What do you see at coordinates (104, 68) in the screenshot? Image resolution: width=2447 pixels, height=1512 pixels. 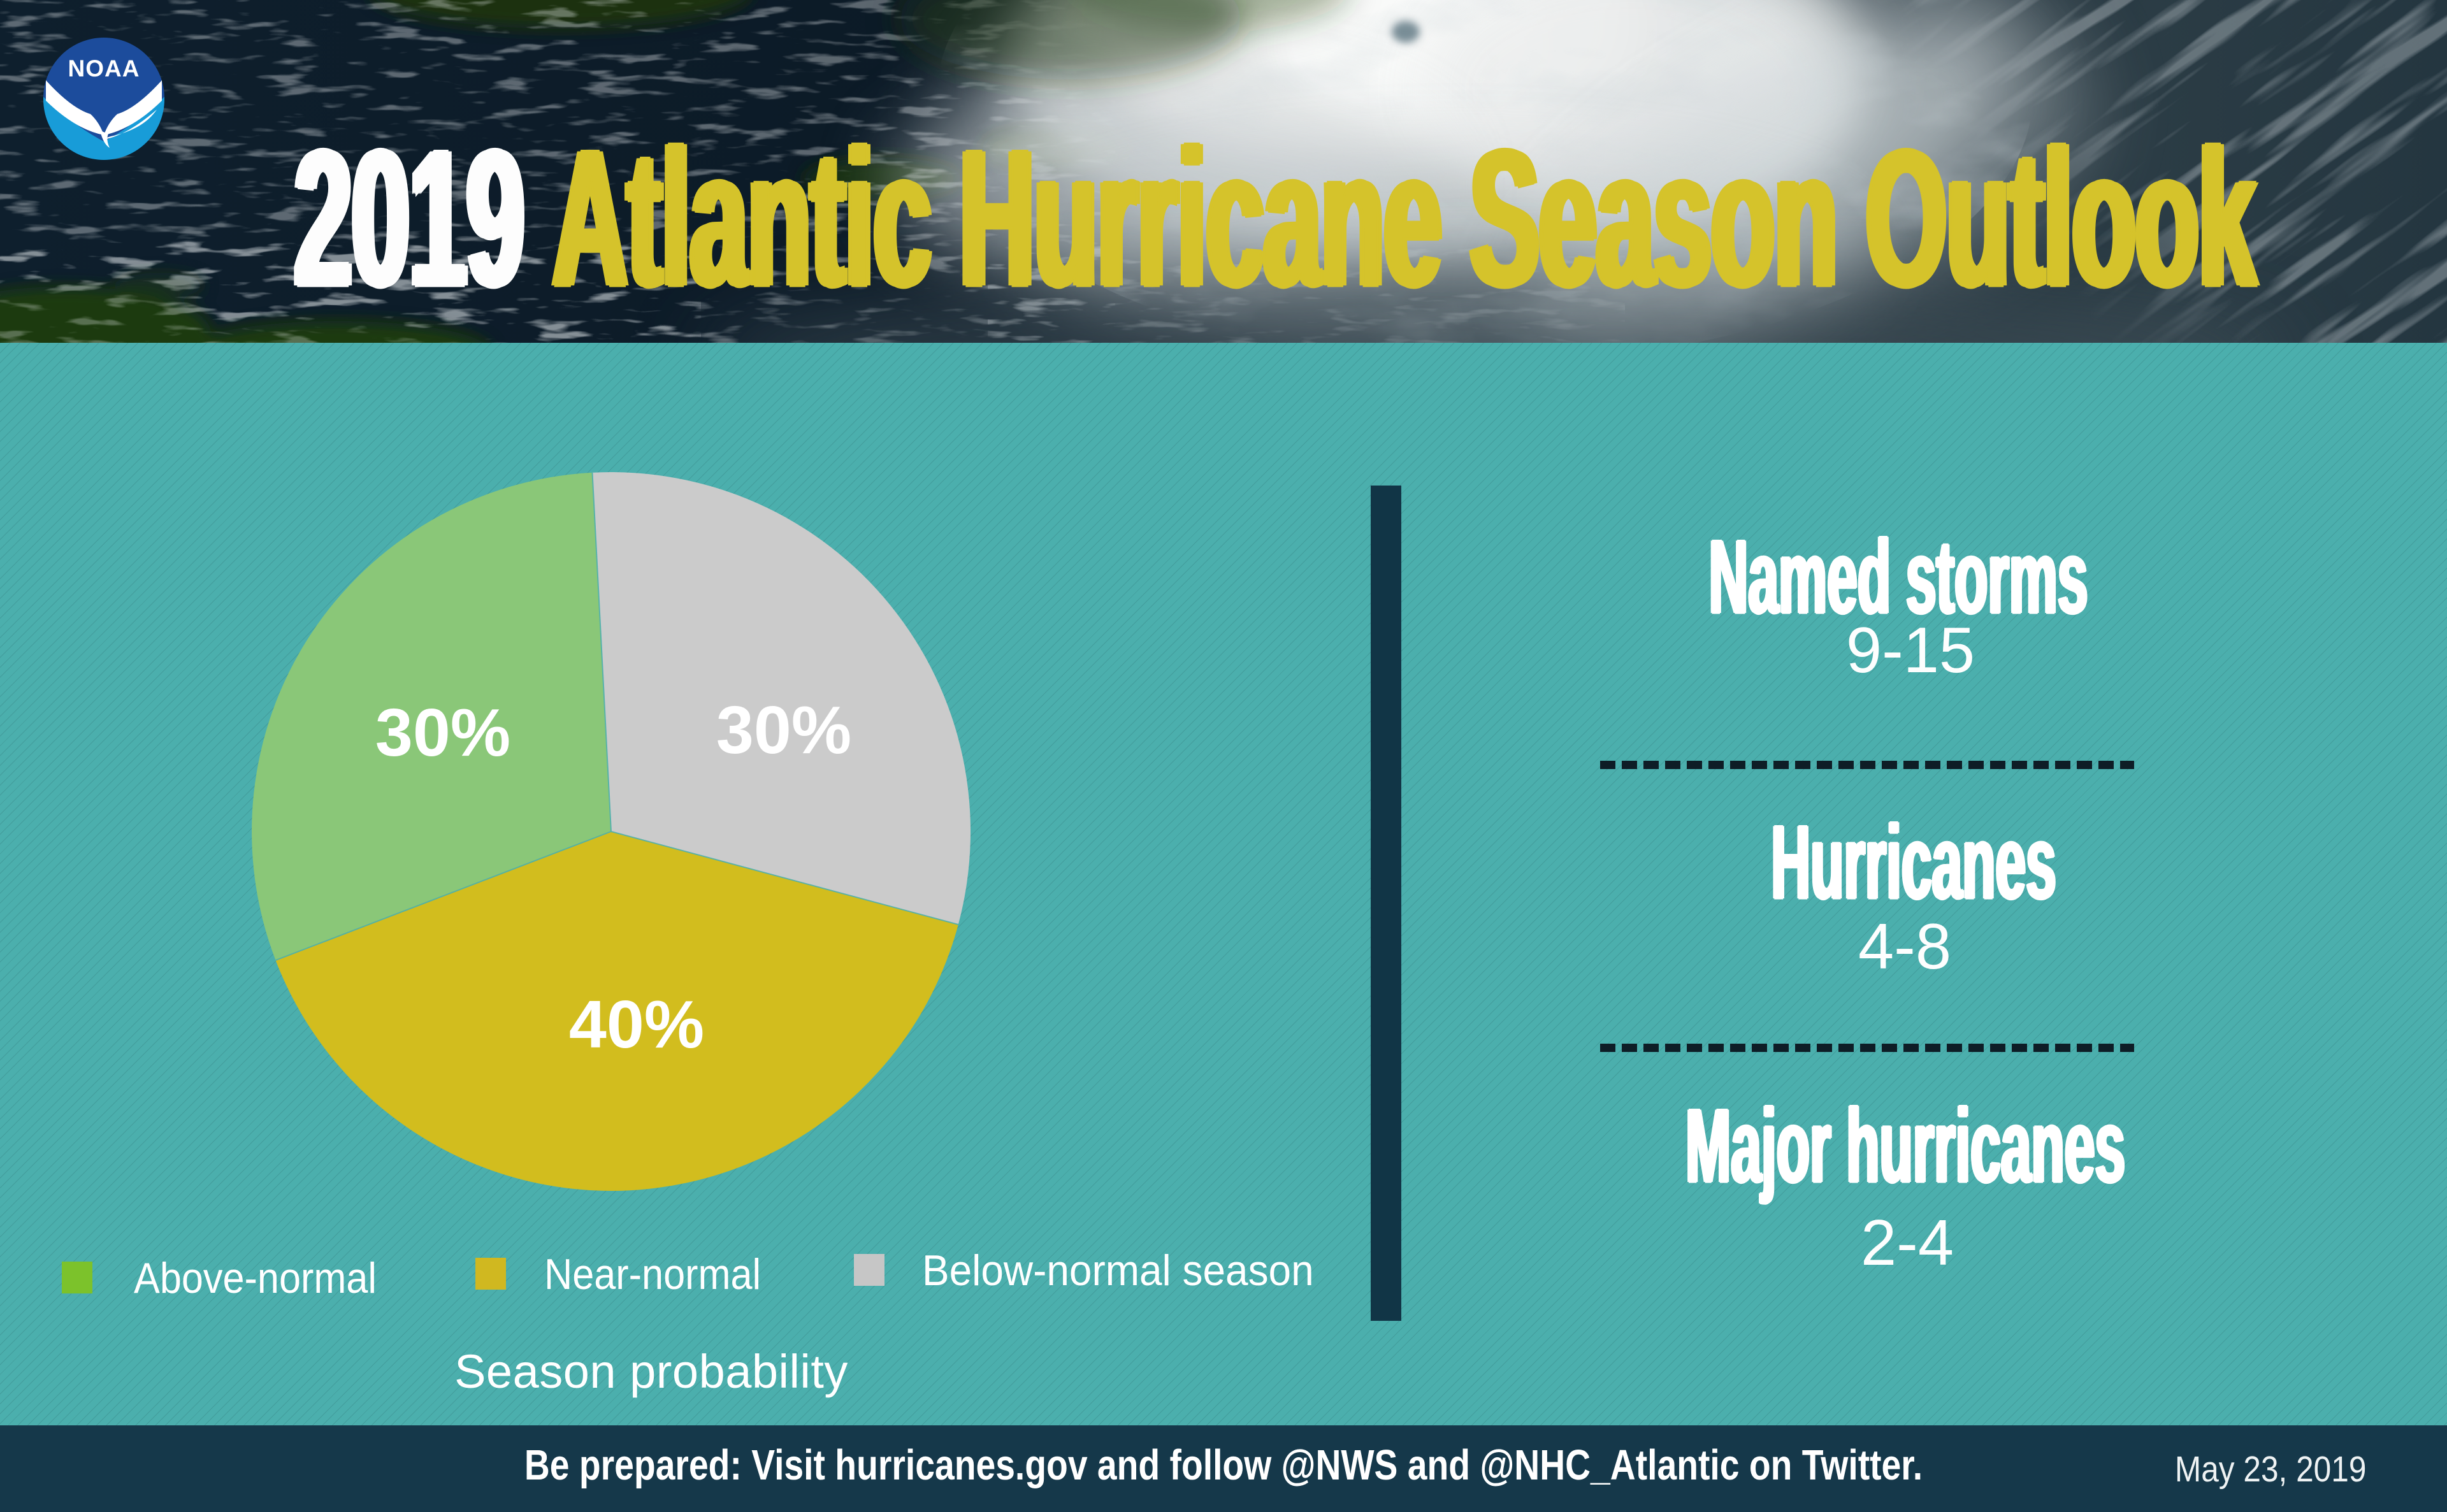 I see `svg-text: NOAA` at bounding box center [104, 68].